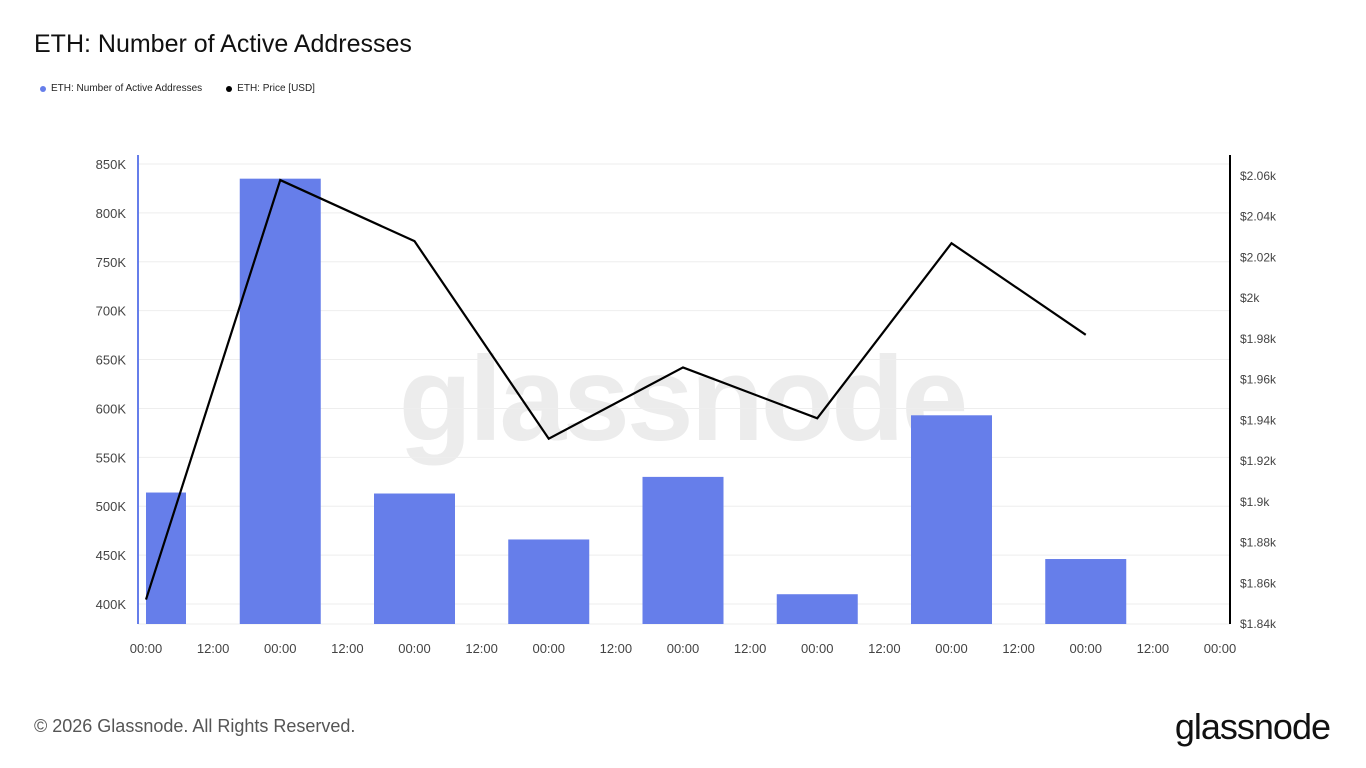 This screenshot has height=768, width=1366. Describe the element at coordinates (111, 408) in the screenshot. I see `left-tick-label: 600K` at that location.